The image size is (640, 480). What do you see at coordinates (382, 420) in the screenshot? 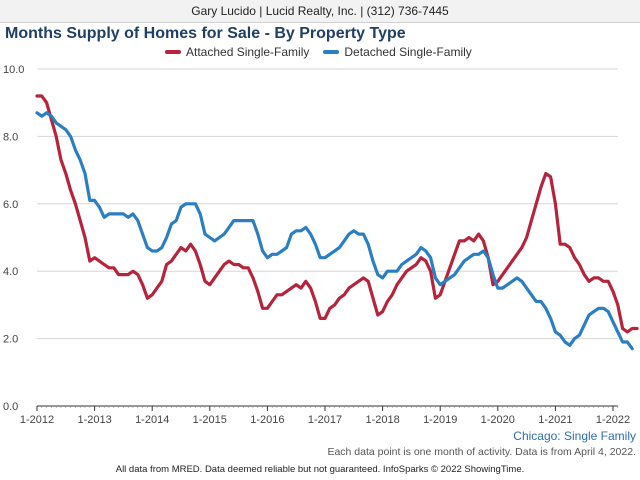
I see `x-tick-label-6: 1-2018` at bounding box center [382, 420].